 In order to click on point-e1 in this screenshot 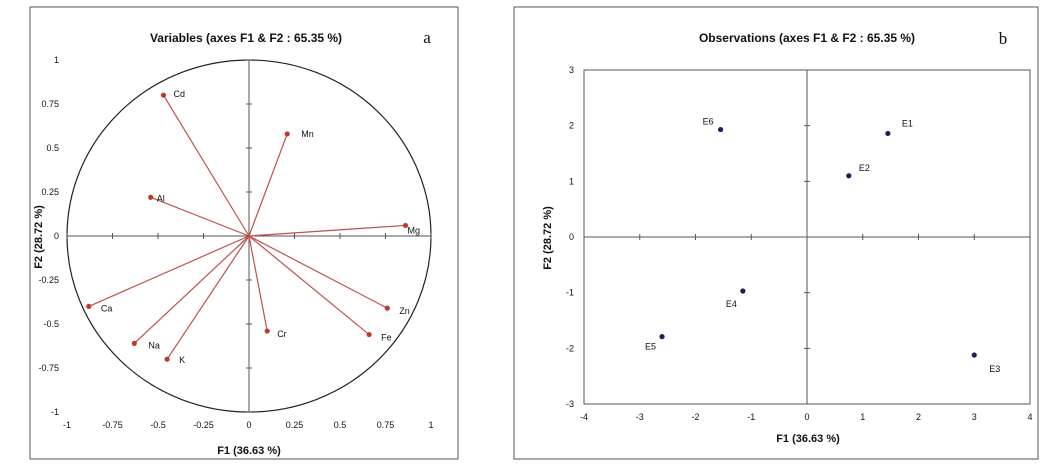, I will do `click(888, 133)`.